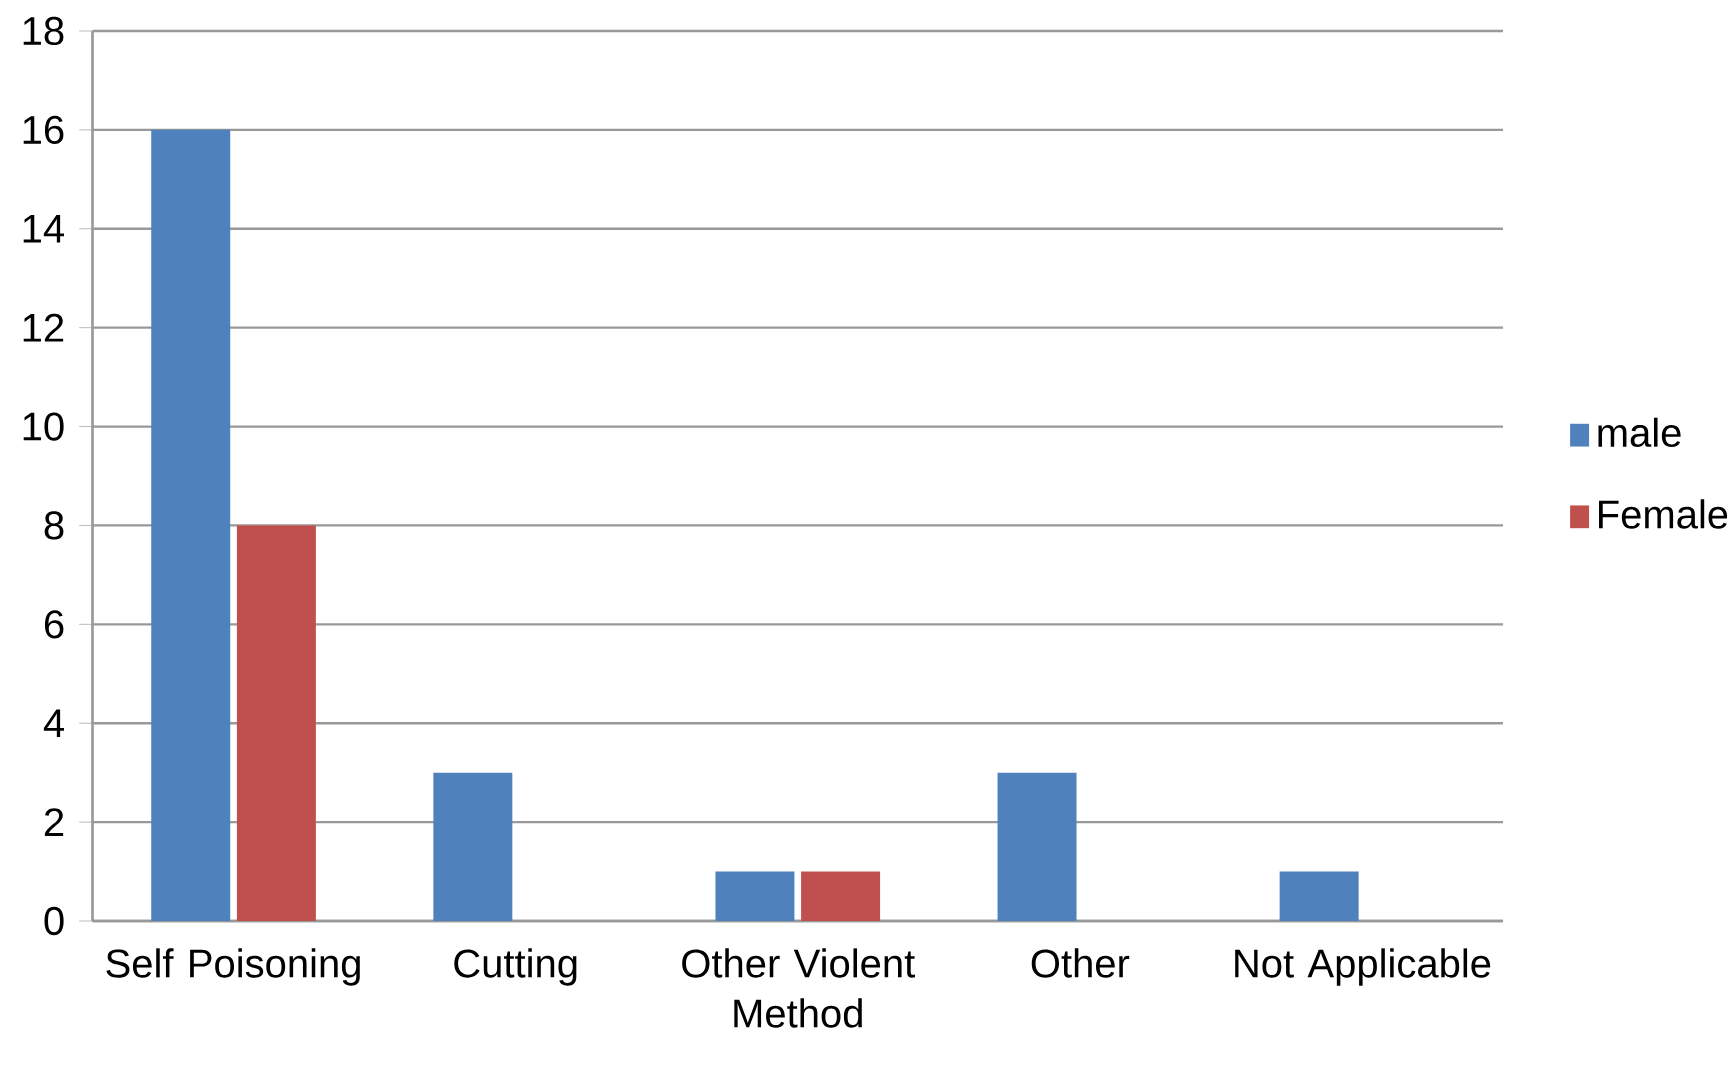  What do you see at coordinates (54, 921) in the screenshot?
I see `y-tick-label: 0` at bounding box center [54, 921].